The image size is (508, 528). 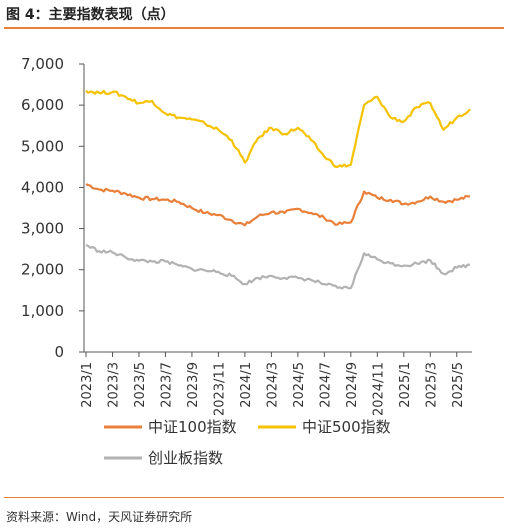 I want to click on x-tick-label: 2024/11, so click(x=378, y=389).